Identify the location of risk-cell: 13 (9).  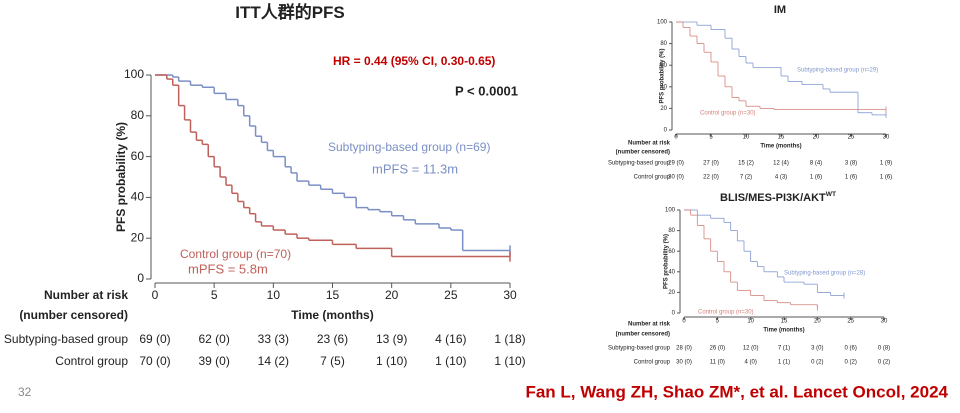
(391, 339).